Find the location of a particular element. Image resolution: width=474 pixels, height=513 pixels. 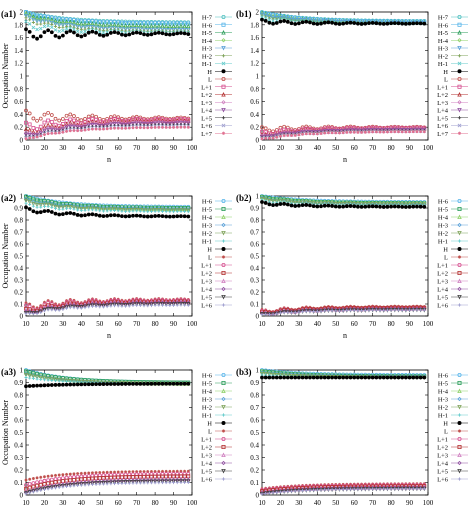

x-tick-label: 60 is located at coordinates (119, 503).